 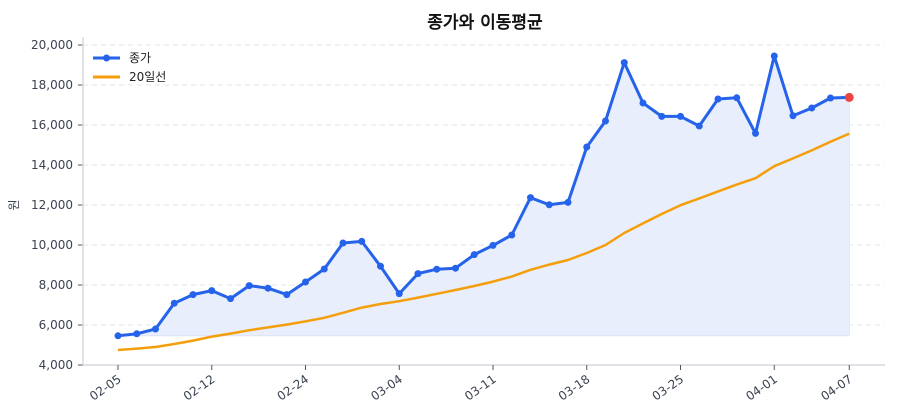 I want to click on x-tick-label: 04-07, so click(x=836, y=387).